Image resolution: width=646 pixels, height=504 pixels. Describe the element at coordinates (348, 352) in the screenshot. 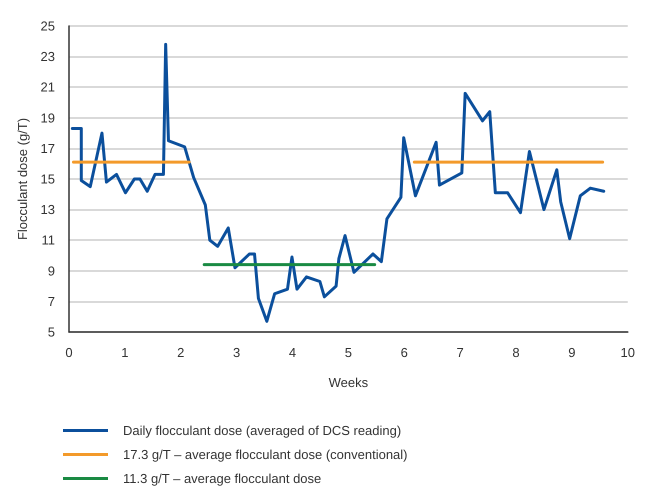

I see `x-tick-label: 5` at that location.